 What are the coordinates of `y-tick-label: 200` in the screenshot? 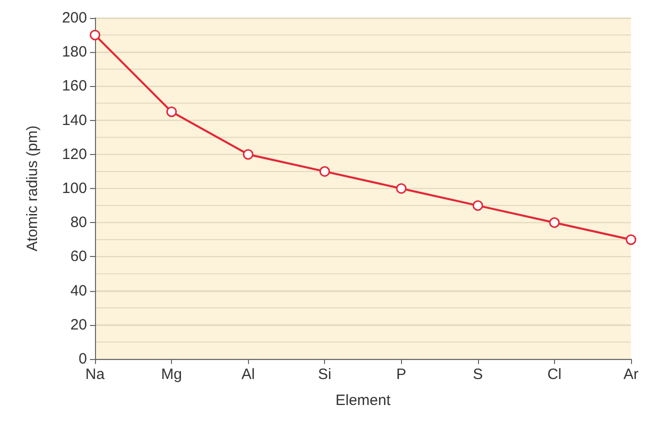 It's located at (74, 18).